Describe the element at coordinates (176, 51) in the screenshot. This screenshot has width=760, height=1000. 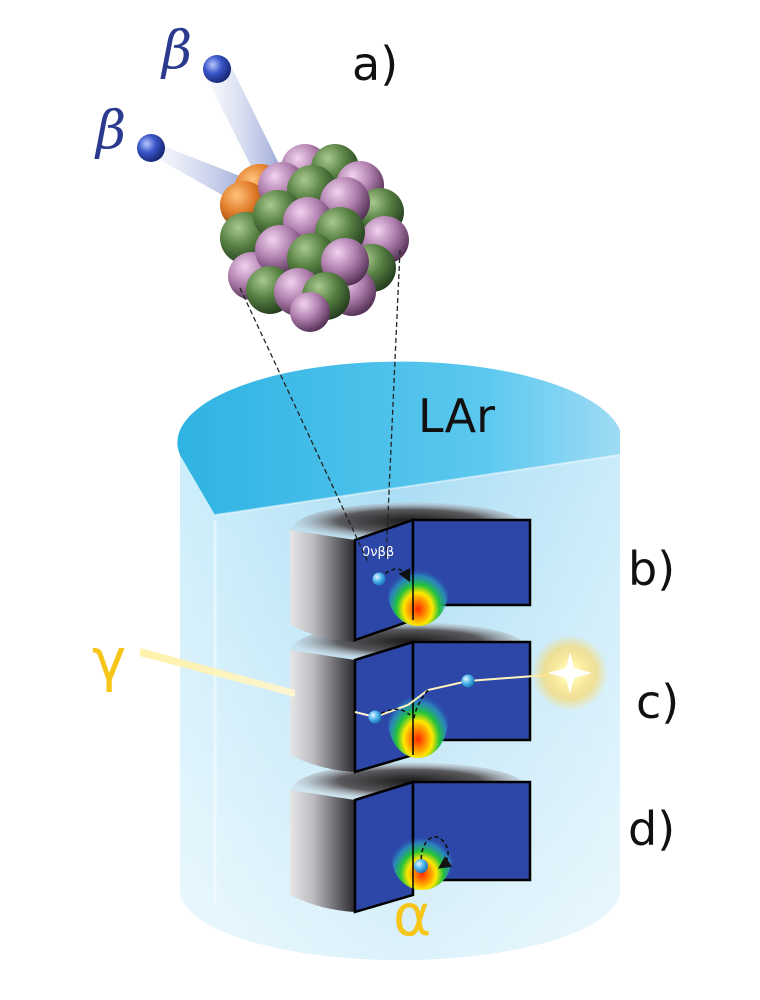
I see `beta-label-upper: β` at that location.